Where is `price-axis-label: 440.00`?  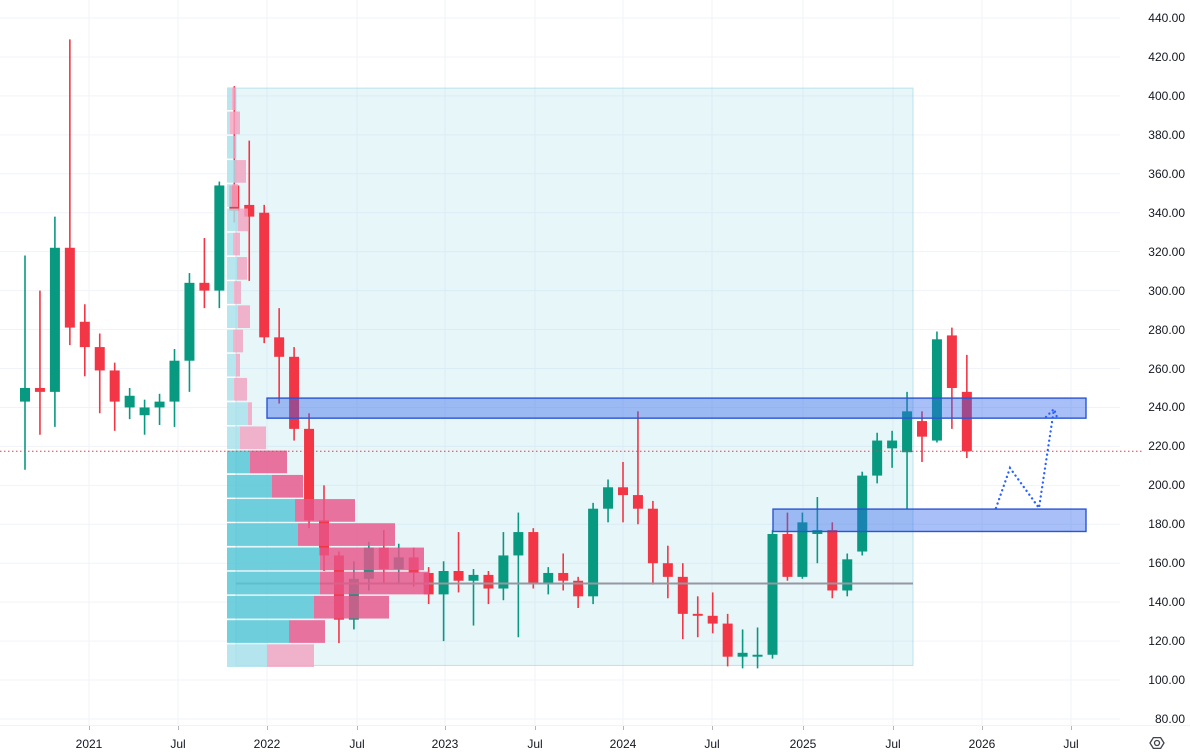 price-axis-label: 440.00 is located at coordinates (1166, 18).